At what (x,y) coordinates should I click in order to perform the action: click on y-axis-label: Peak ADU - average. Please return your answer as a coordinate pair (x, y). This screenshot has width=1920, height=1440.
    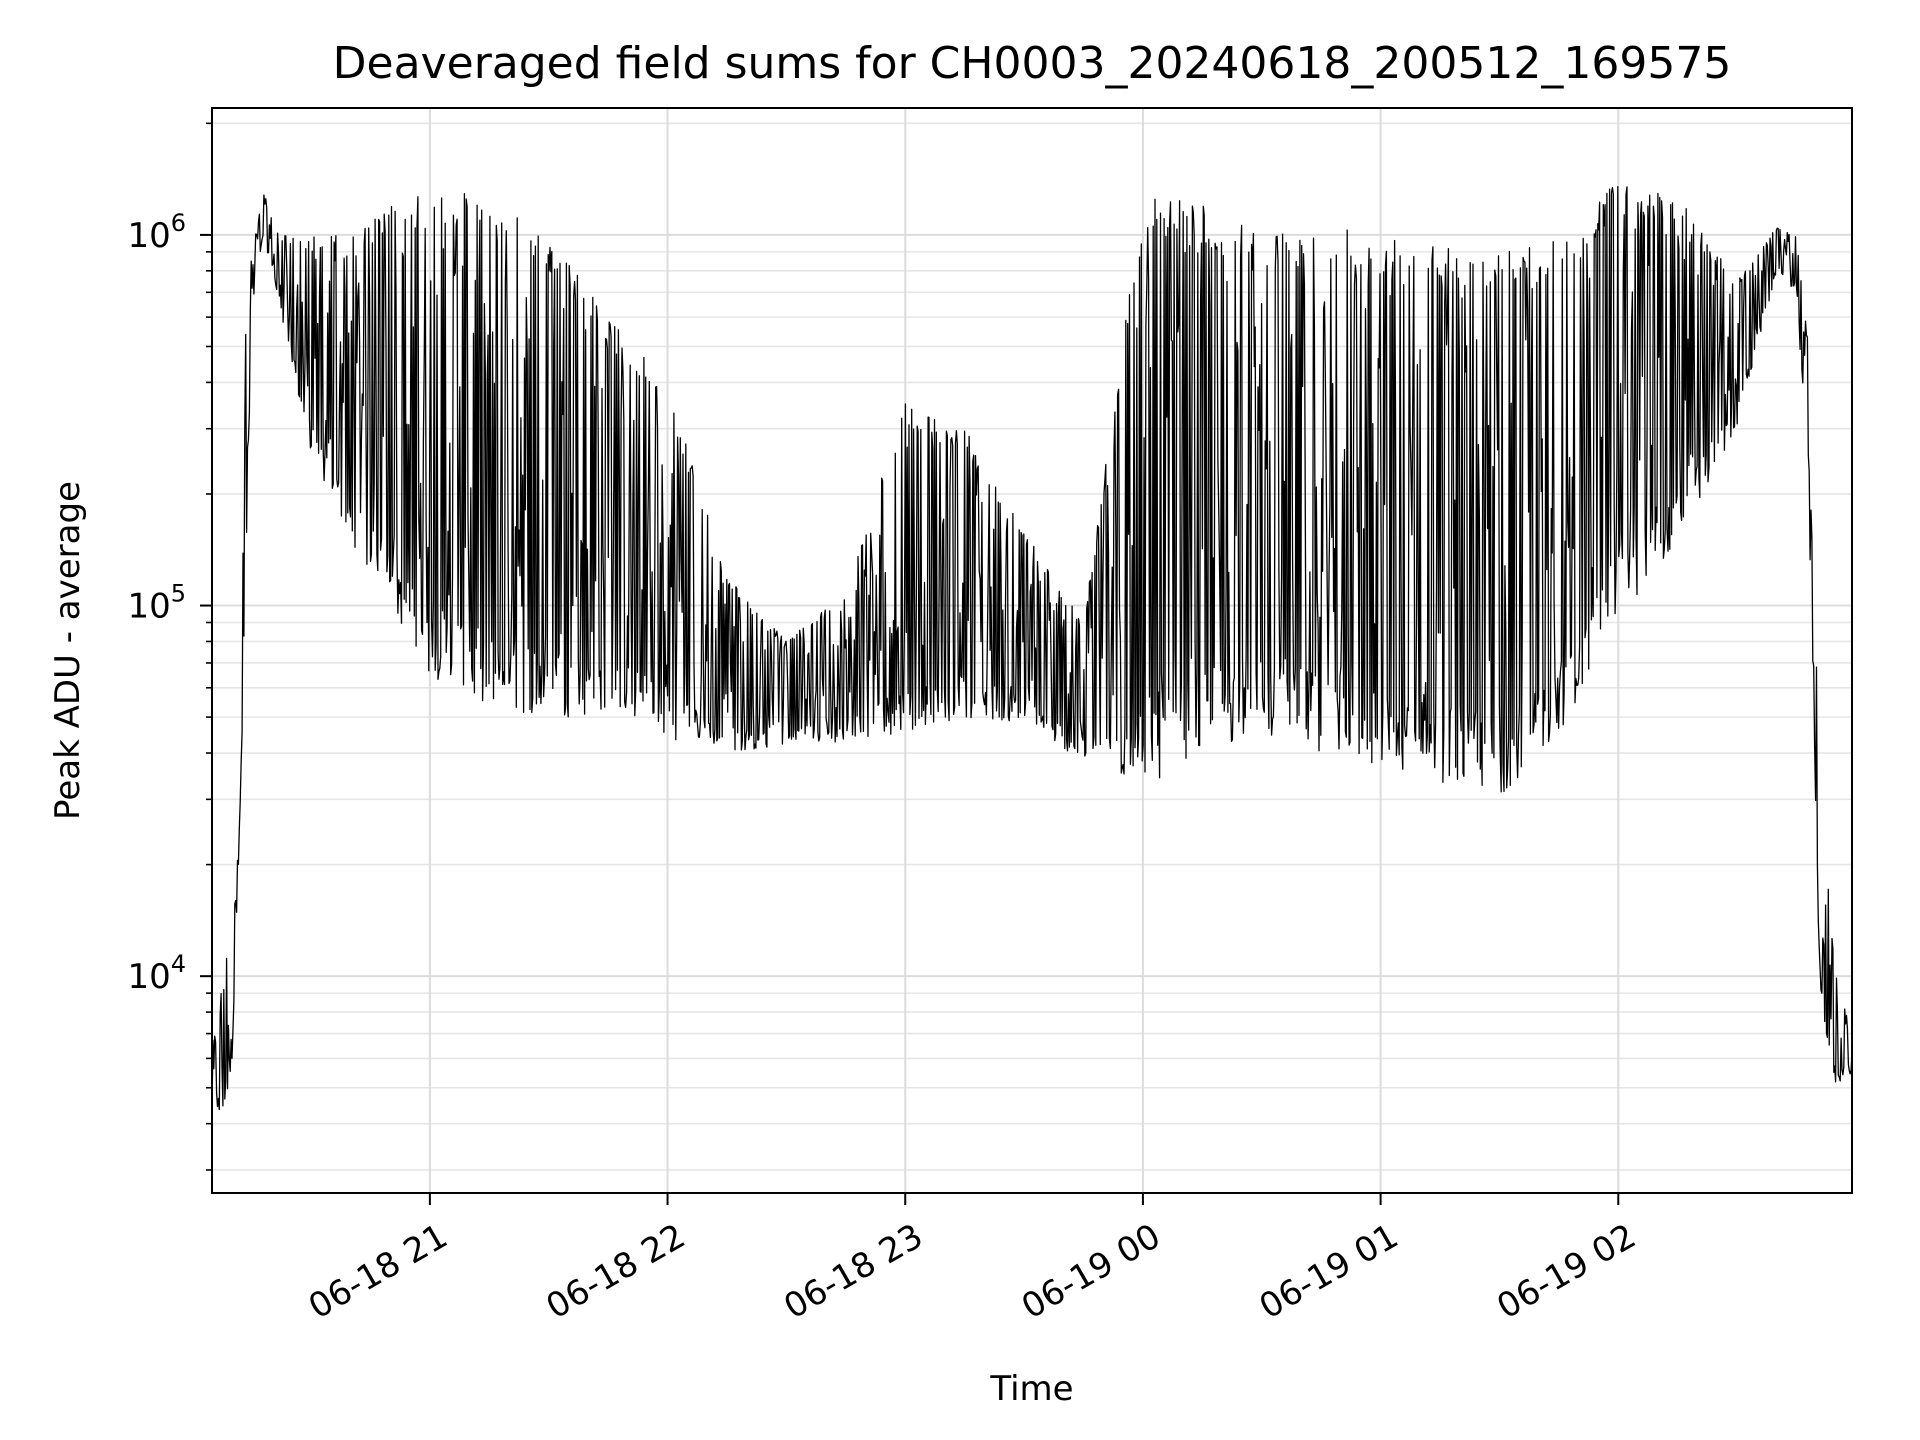
    Looking at the image, I should click on (68, 650).